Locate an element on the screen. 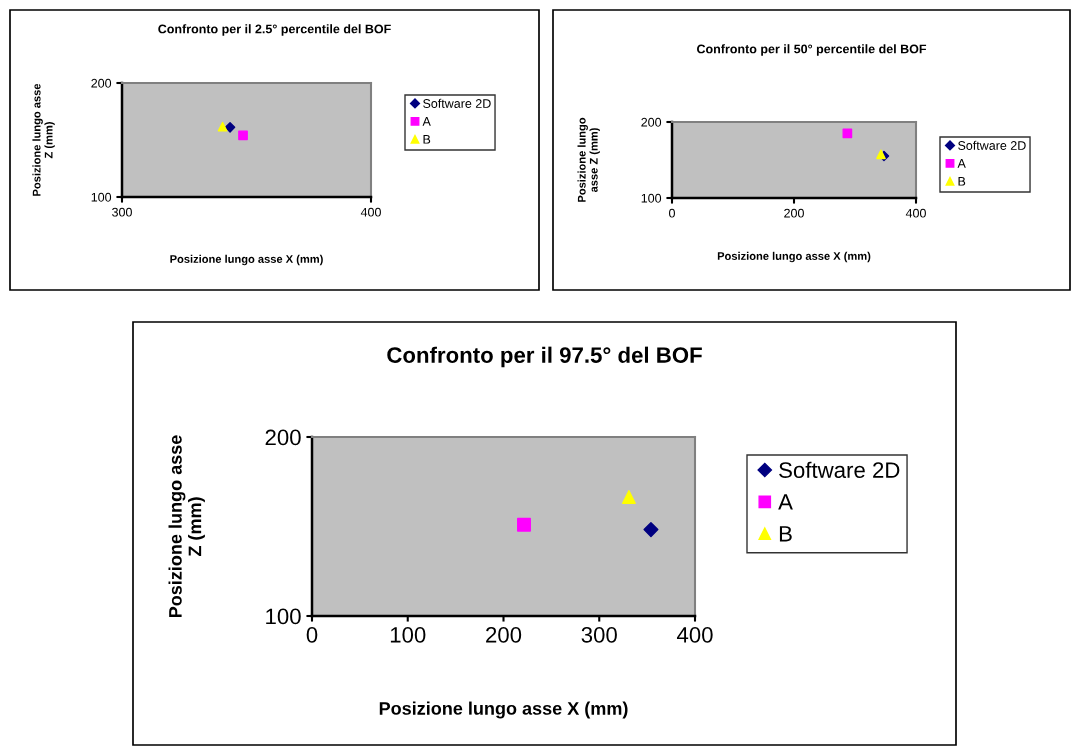  chart-title: Confronto per il 97.5° del BOF is located at coordinates (544, 357).